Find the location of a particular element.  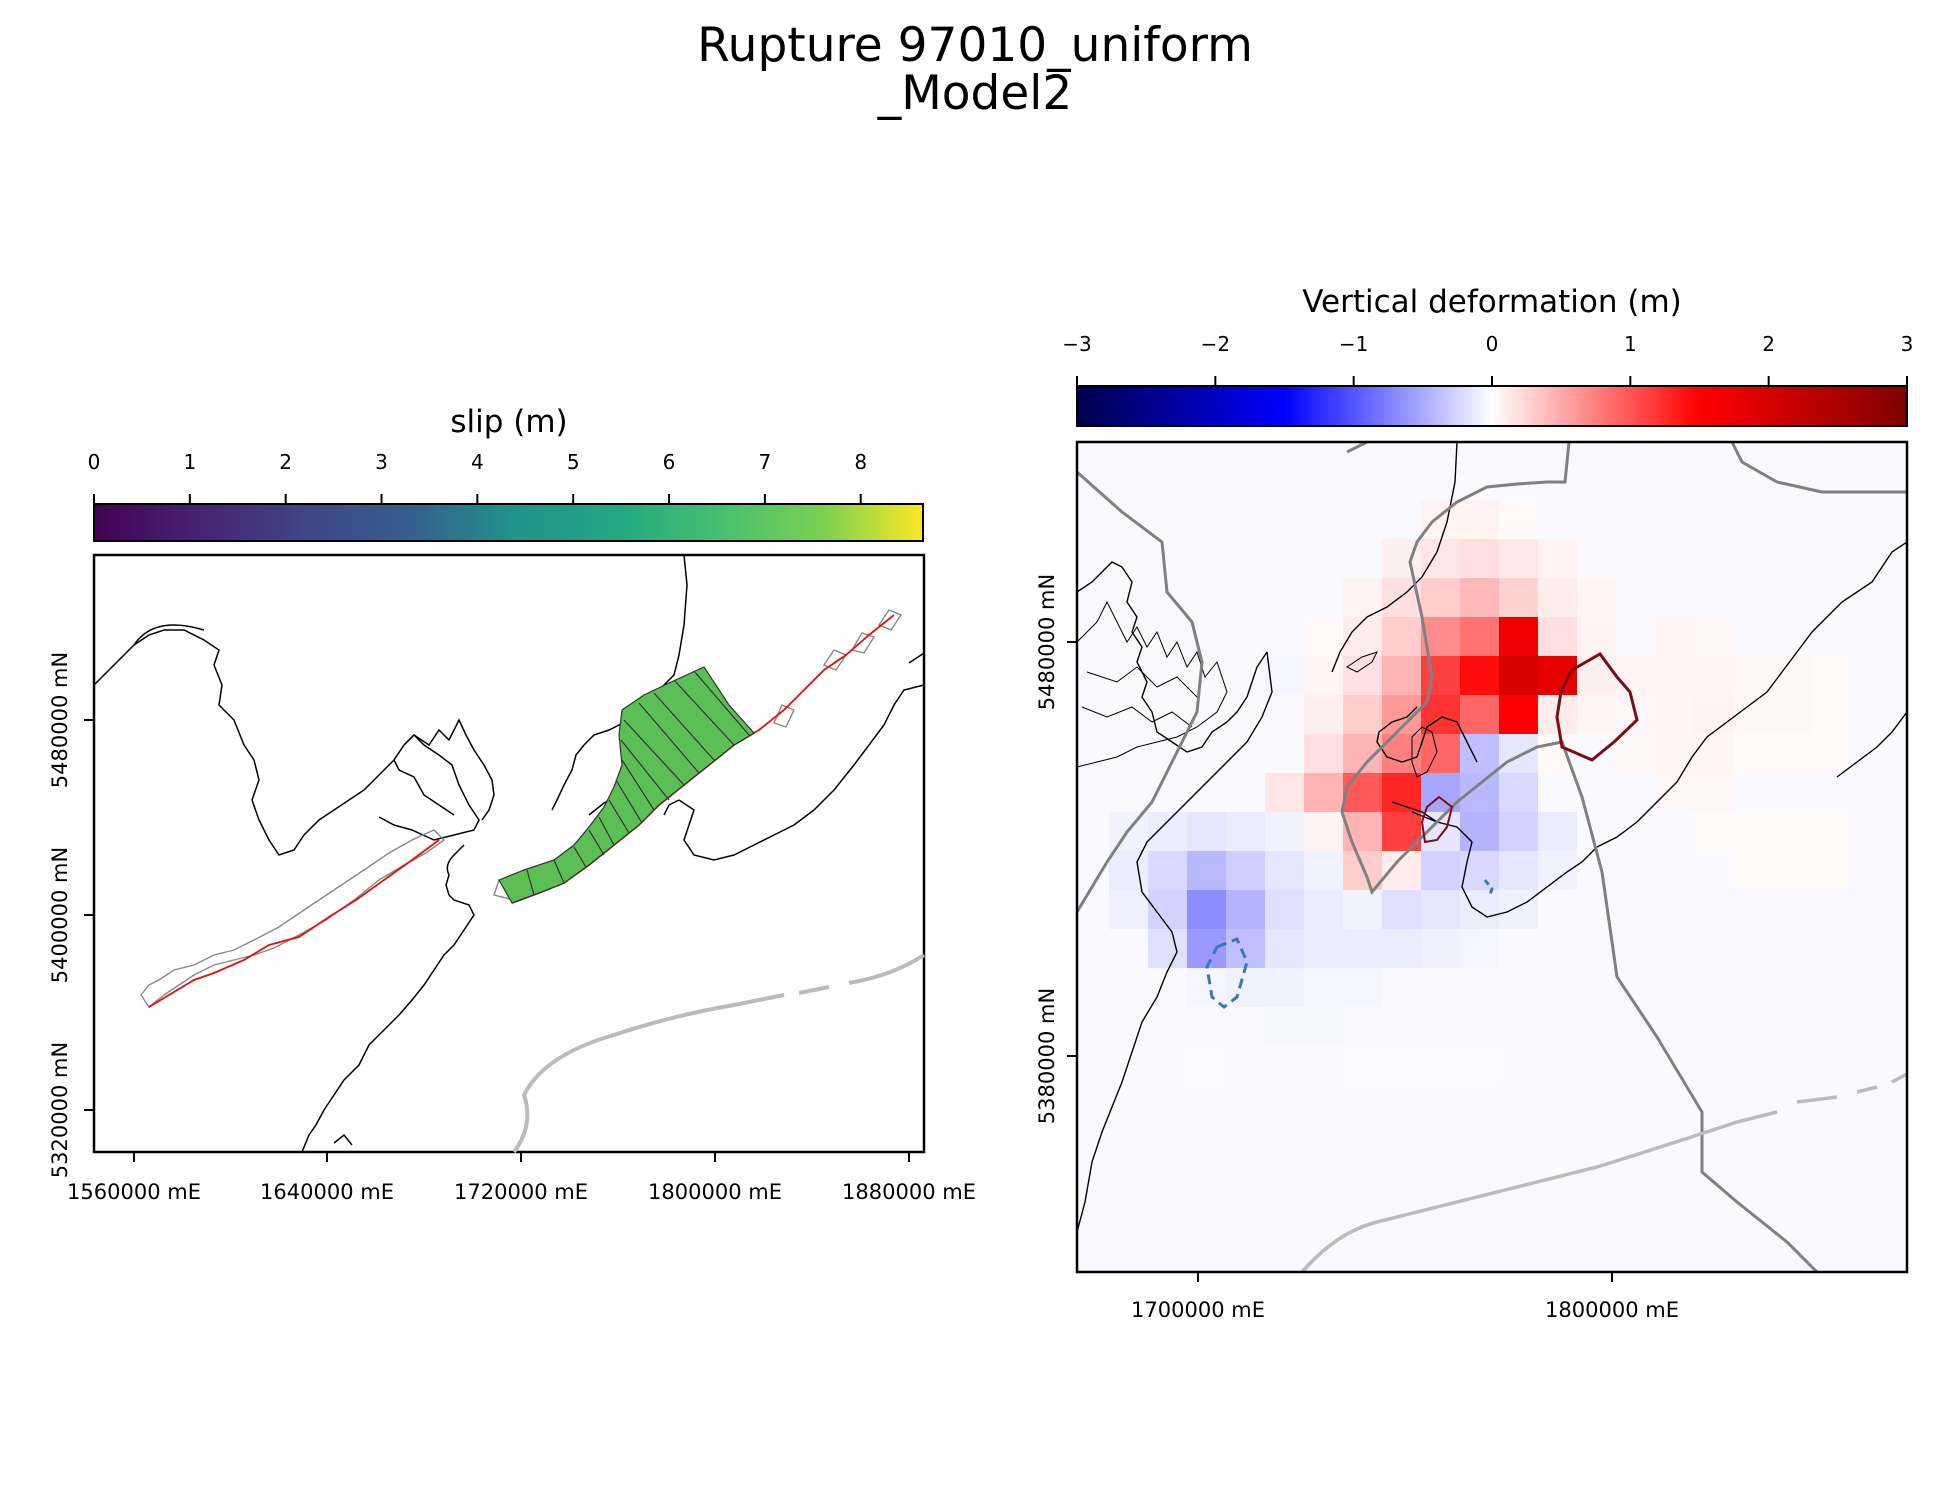

deformation-colorbar-tick-label: −3 is located at coordinates (1077, 344).